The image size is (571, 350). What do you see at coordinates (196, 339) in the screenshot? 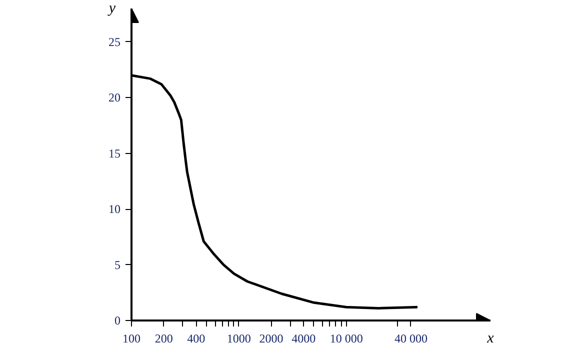
I see `x-tick-label: 400` at bounding box center [196, 339].